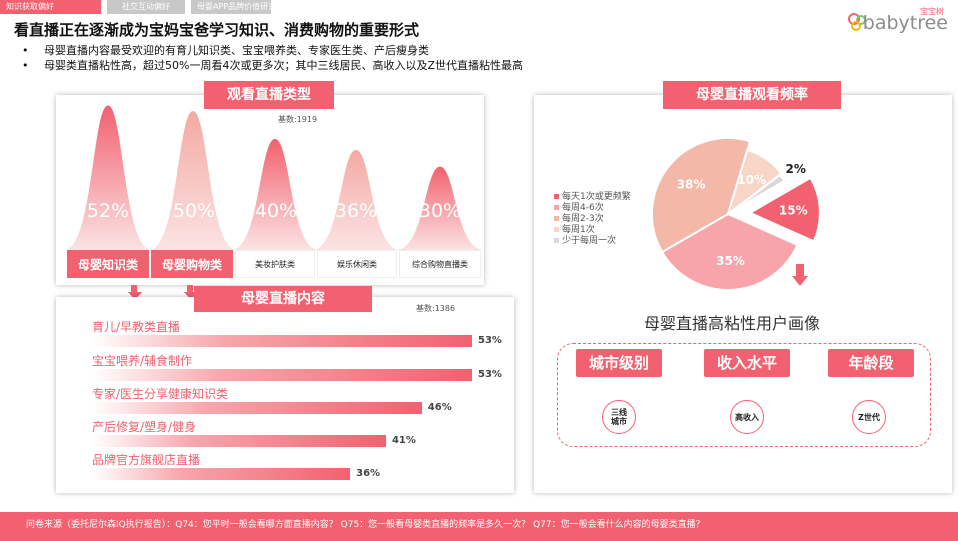  Describe the element at coordinates (871, 363) in the screenshot. I see `age-group-pill: 年龄段` at that location.